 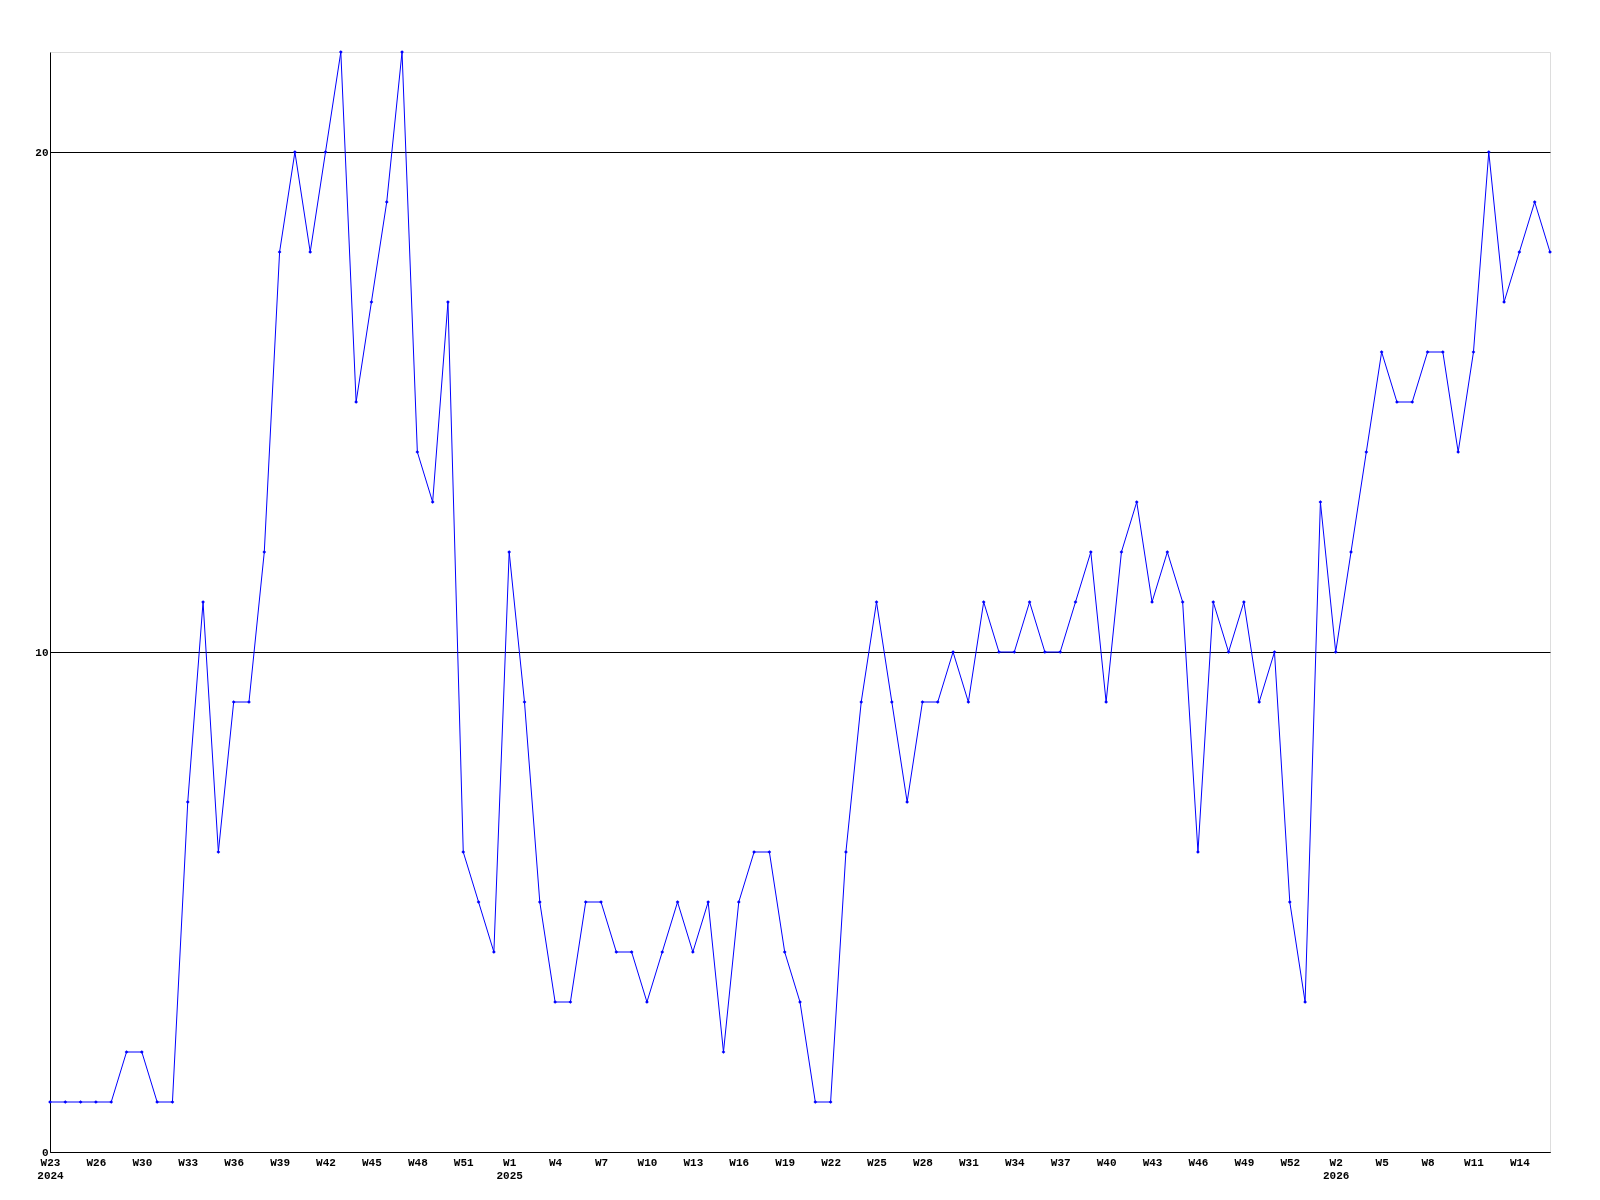 What do you see at coordinates (1060, 1162) in the screenshot?
I see `x-tick-label: W37` at bounding box center [1060, 1162].